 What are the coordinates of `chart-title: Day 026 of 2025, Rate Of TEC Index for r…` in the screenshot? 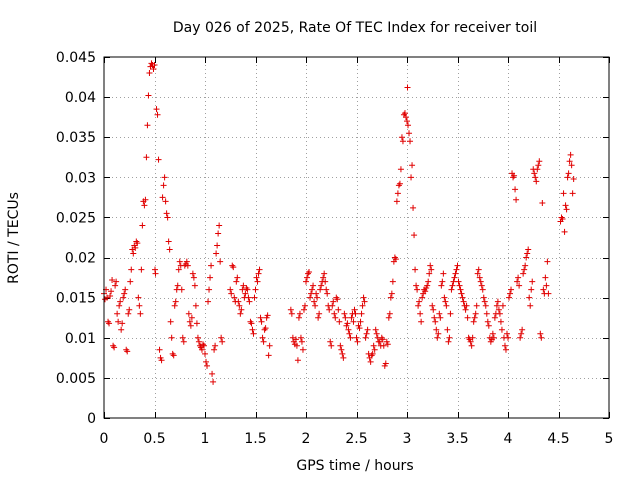 It's located at (355, 28).